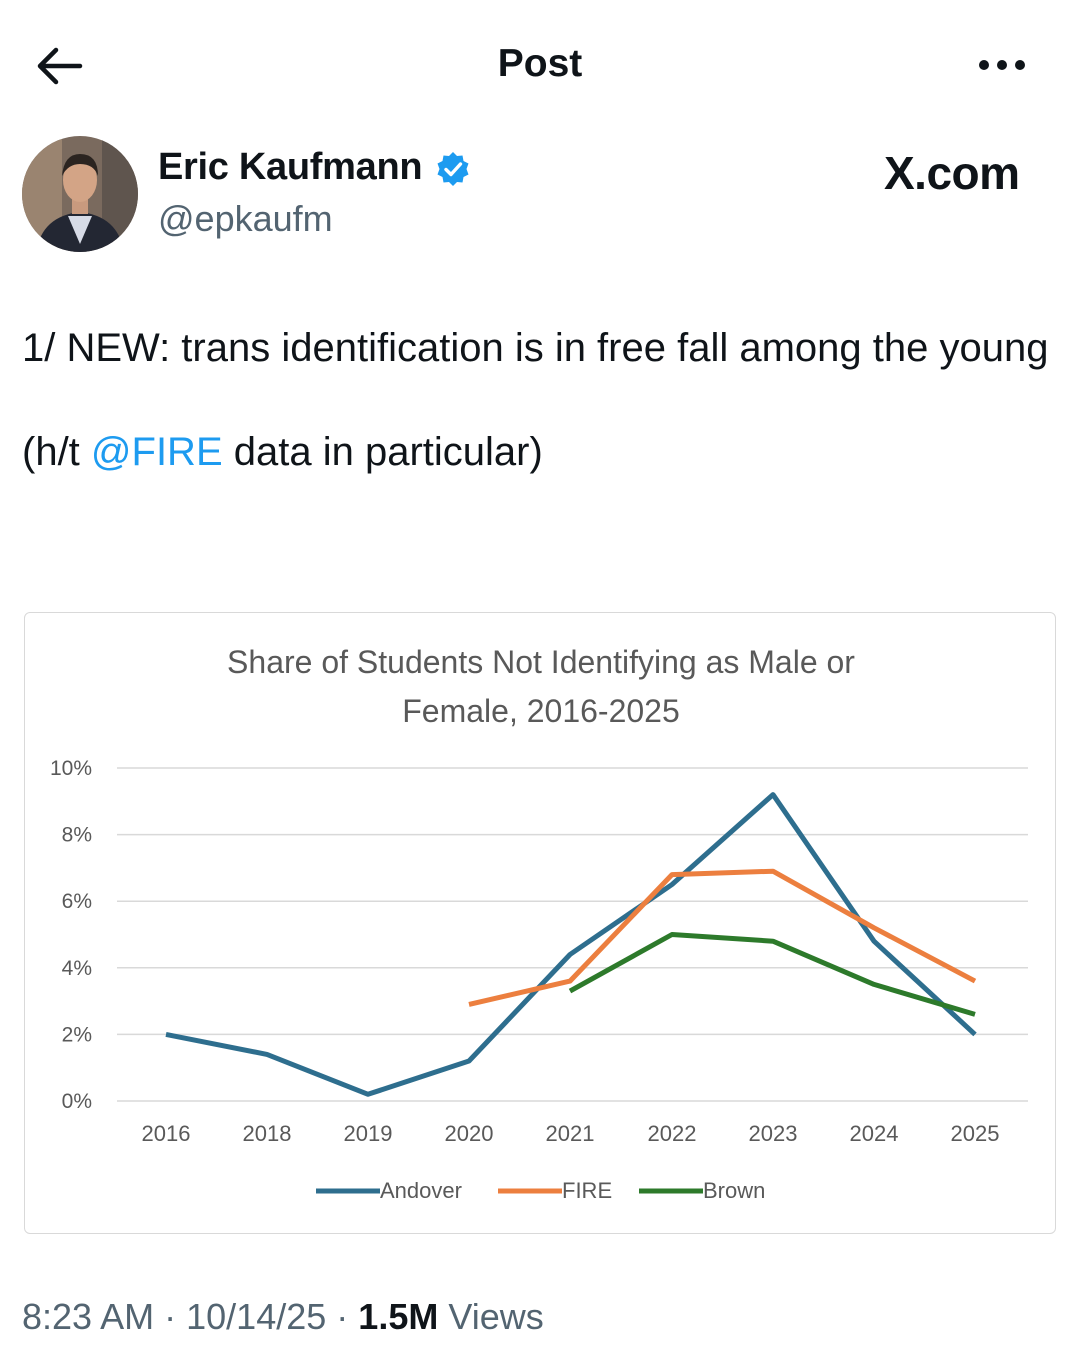  What do you see at coordinates (773, 1133) in the screenshot?
I see `x-tick-label: 2023` at bounding box center [773, 1133].